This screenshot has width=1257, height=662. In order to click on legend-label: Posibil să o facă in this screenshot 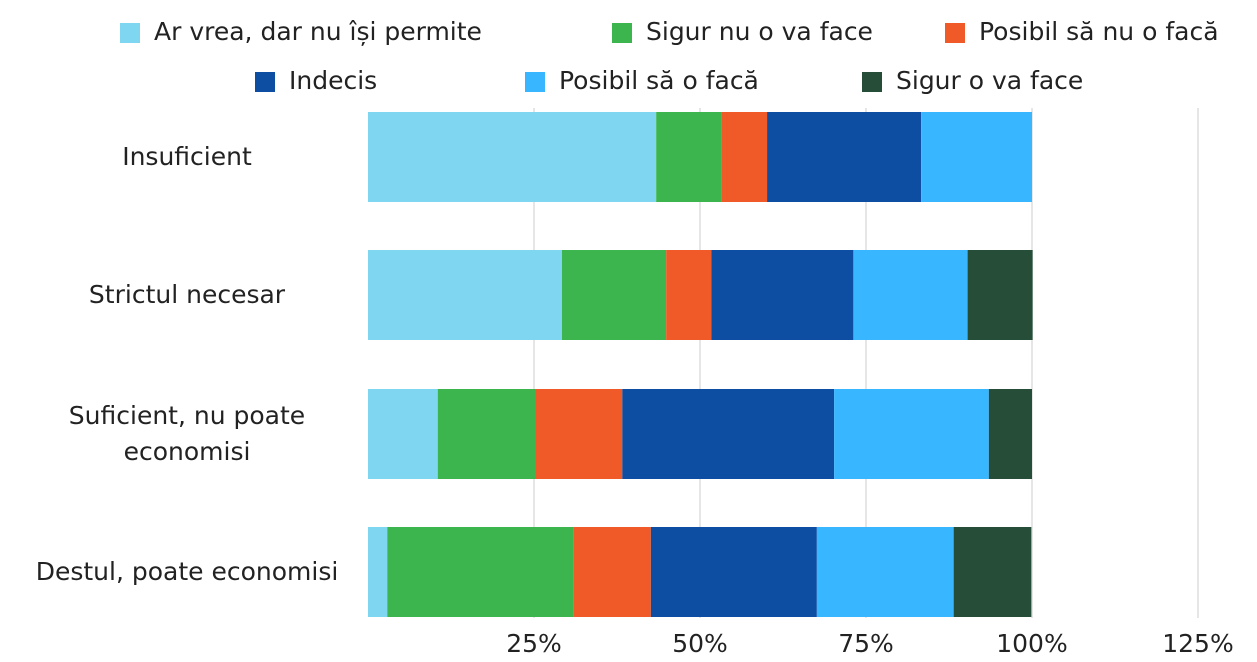, I will do `click(659, 80)`.